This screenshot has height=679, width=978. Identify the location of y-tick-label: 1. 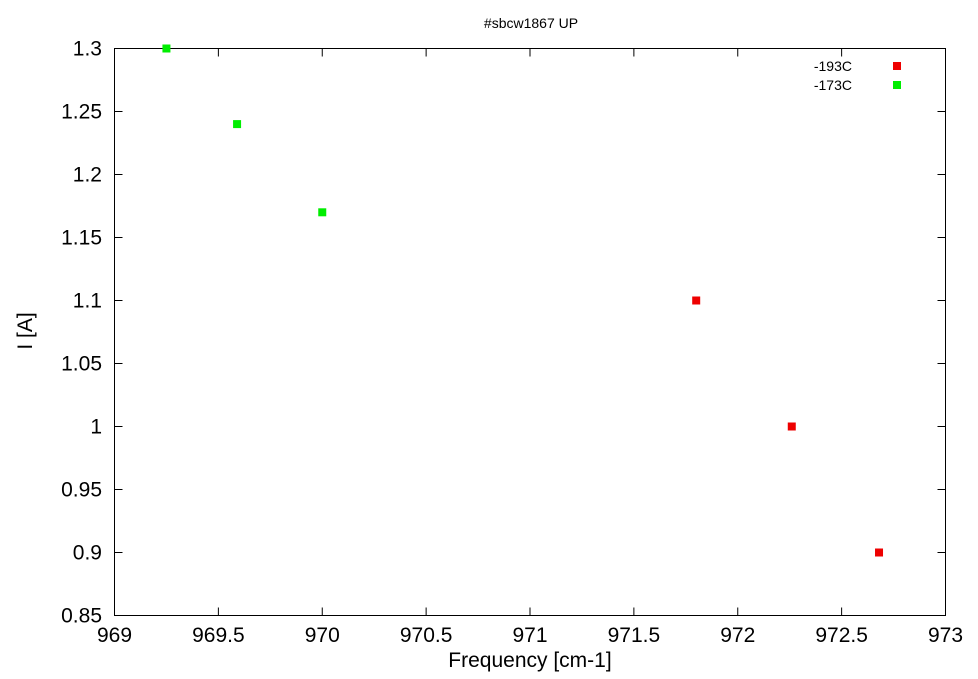
(96, 427).